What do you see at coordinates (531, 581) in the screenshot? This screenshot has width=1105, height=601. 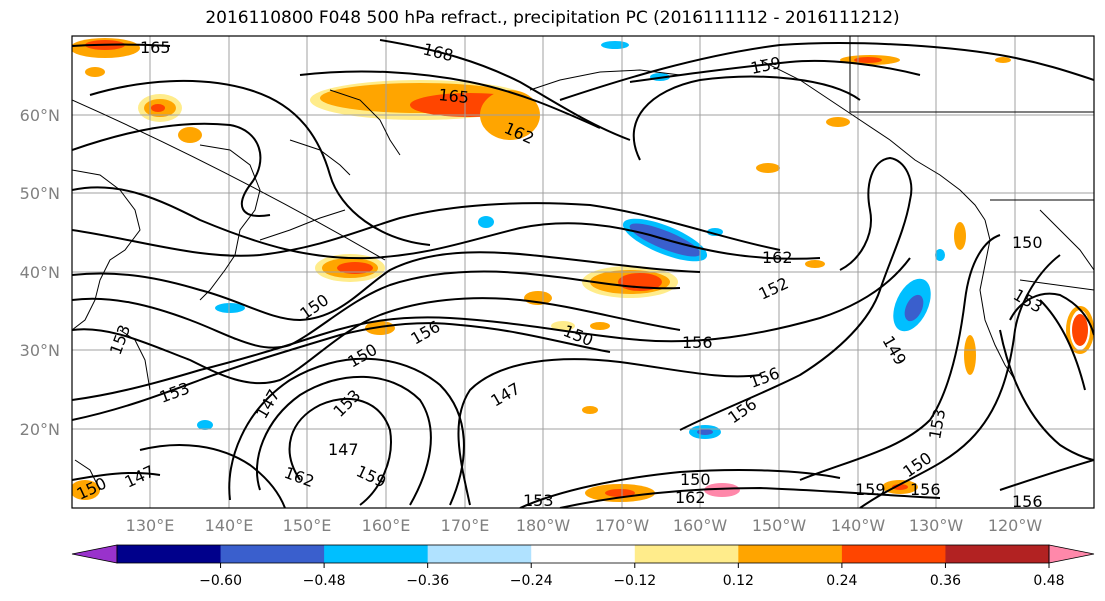 I see `colorbar-tick-label: −0.24` at bounding box center [531, 581].